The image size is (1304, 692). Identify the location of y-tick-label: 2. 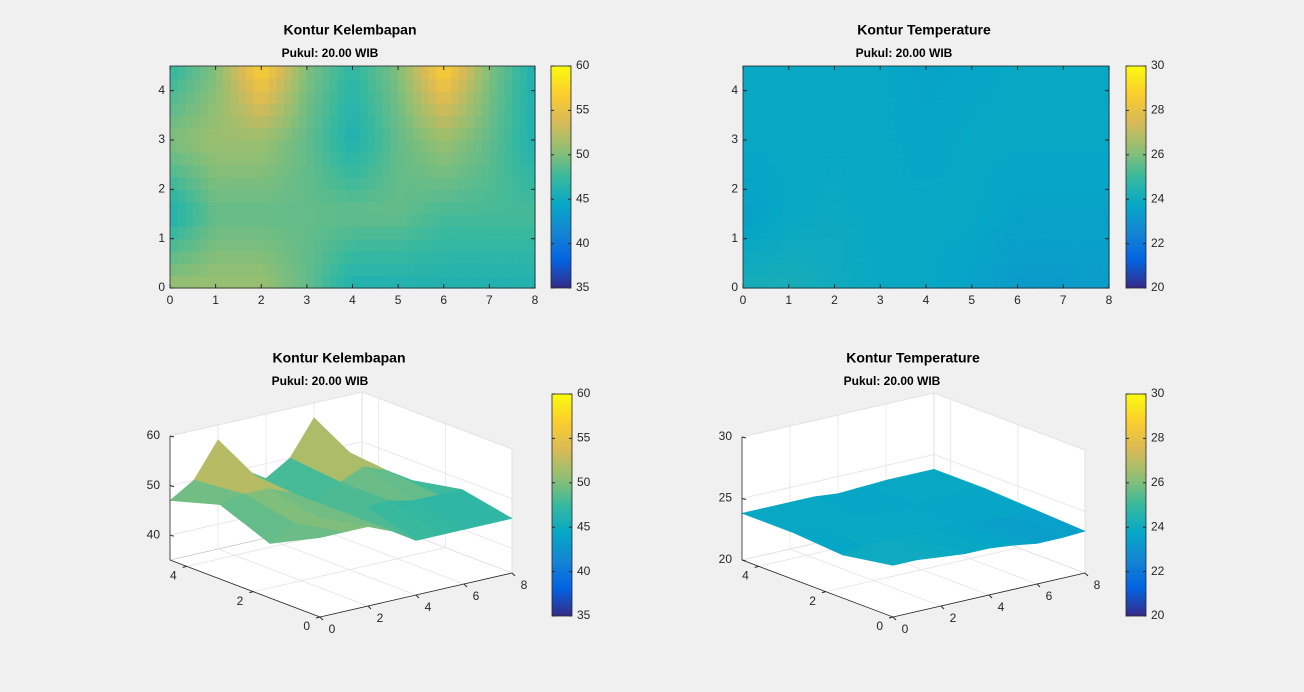
(812, 601).